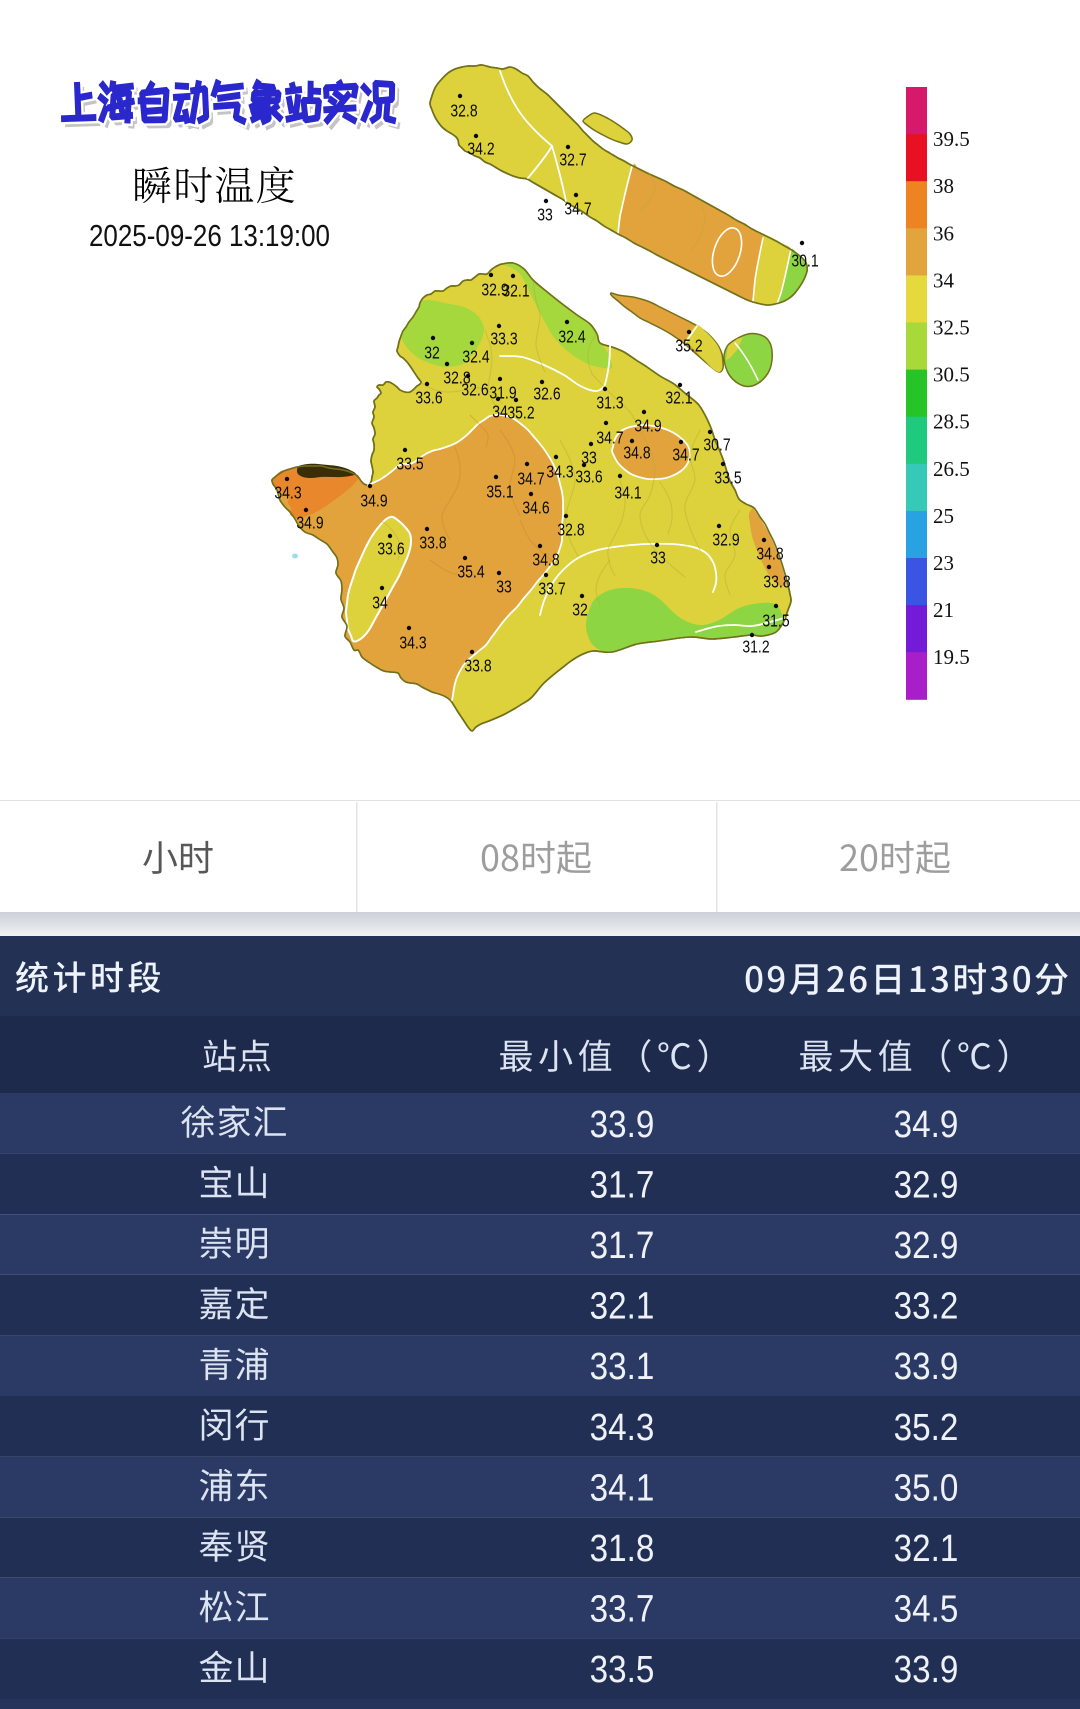 This screenshot has height=1709, width=1080. What do you see at coordinates (951, 422) in the screenshot?
I see `svg-text: 28.5` at bounding box center [951, 422].